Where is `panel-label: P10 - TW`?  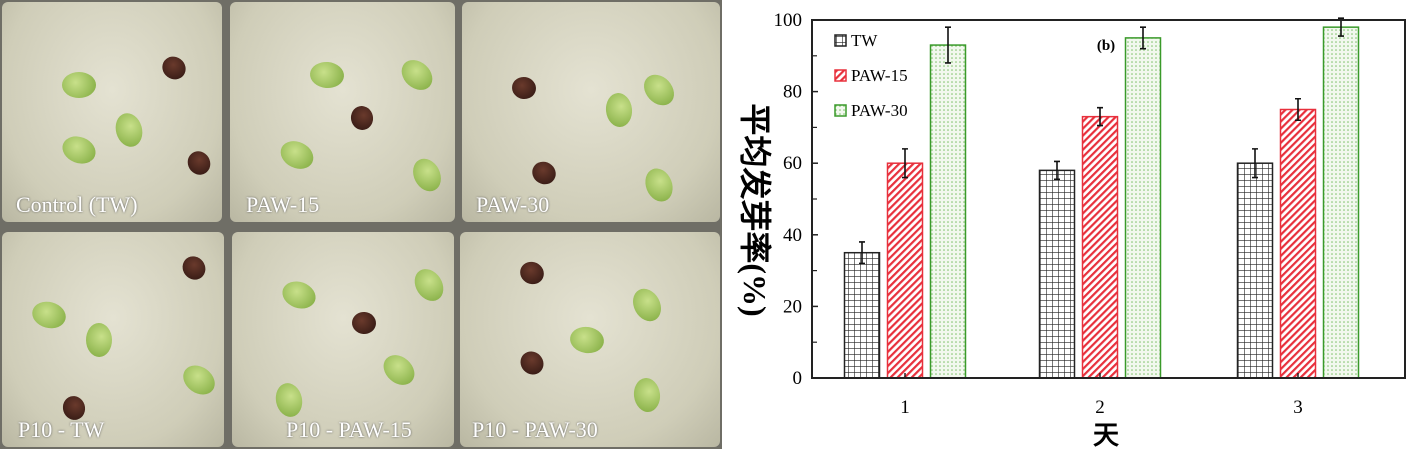
panel-label: P10 - TW is located at coordinates (61, 429).